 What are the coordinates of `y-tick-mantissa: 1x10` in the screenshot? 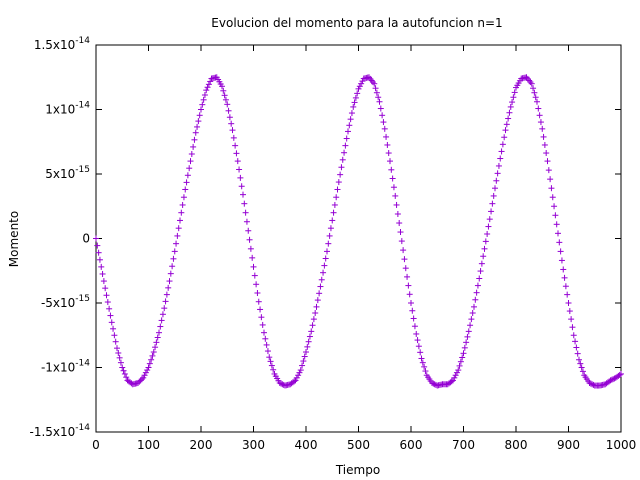 It's located at (60, 110).